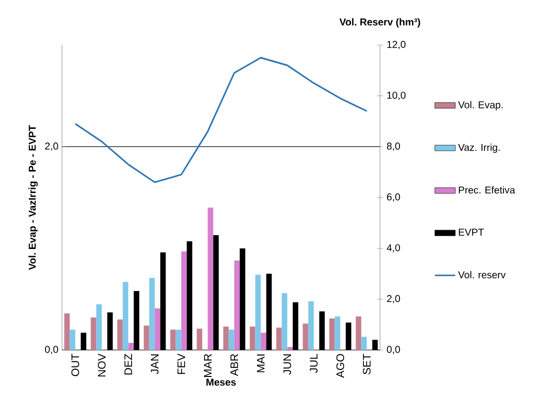 Image resolution: width=546 pixels, height=418 pixels. I want to click on x-tick-label: SET, so click(366, 364).